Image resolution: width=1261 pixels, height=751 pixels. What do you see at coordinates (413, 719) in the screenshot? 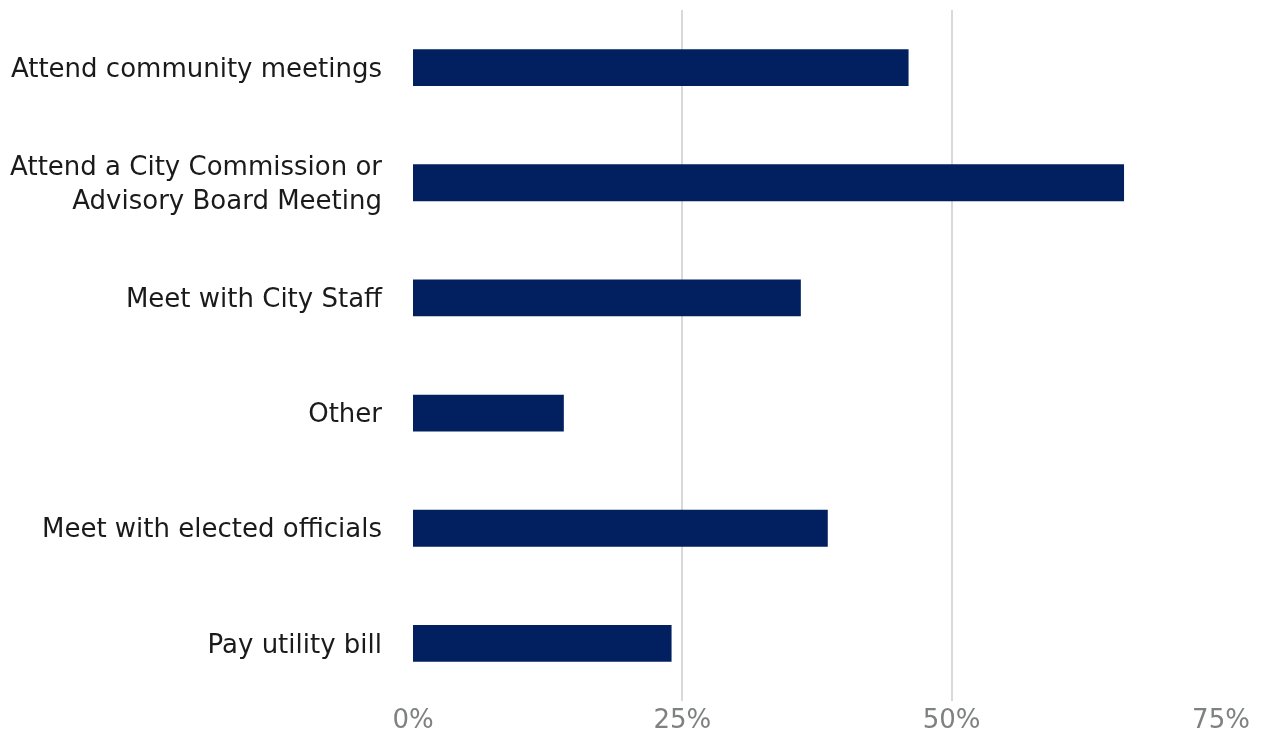
I see `x-tick-label: 0%` at bounding box center [413, 719].